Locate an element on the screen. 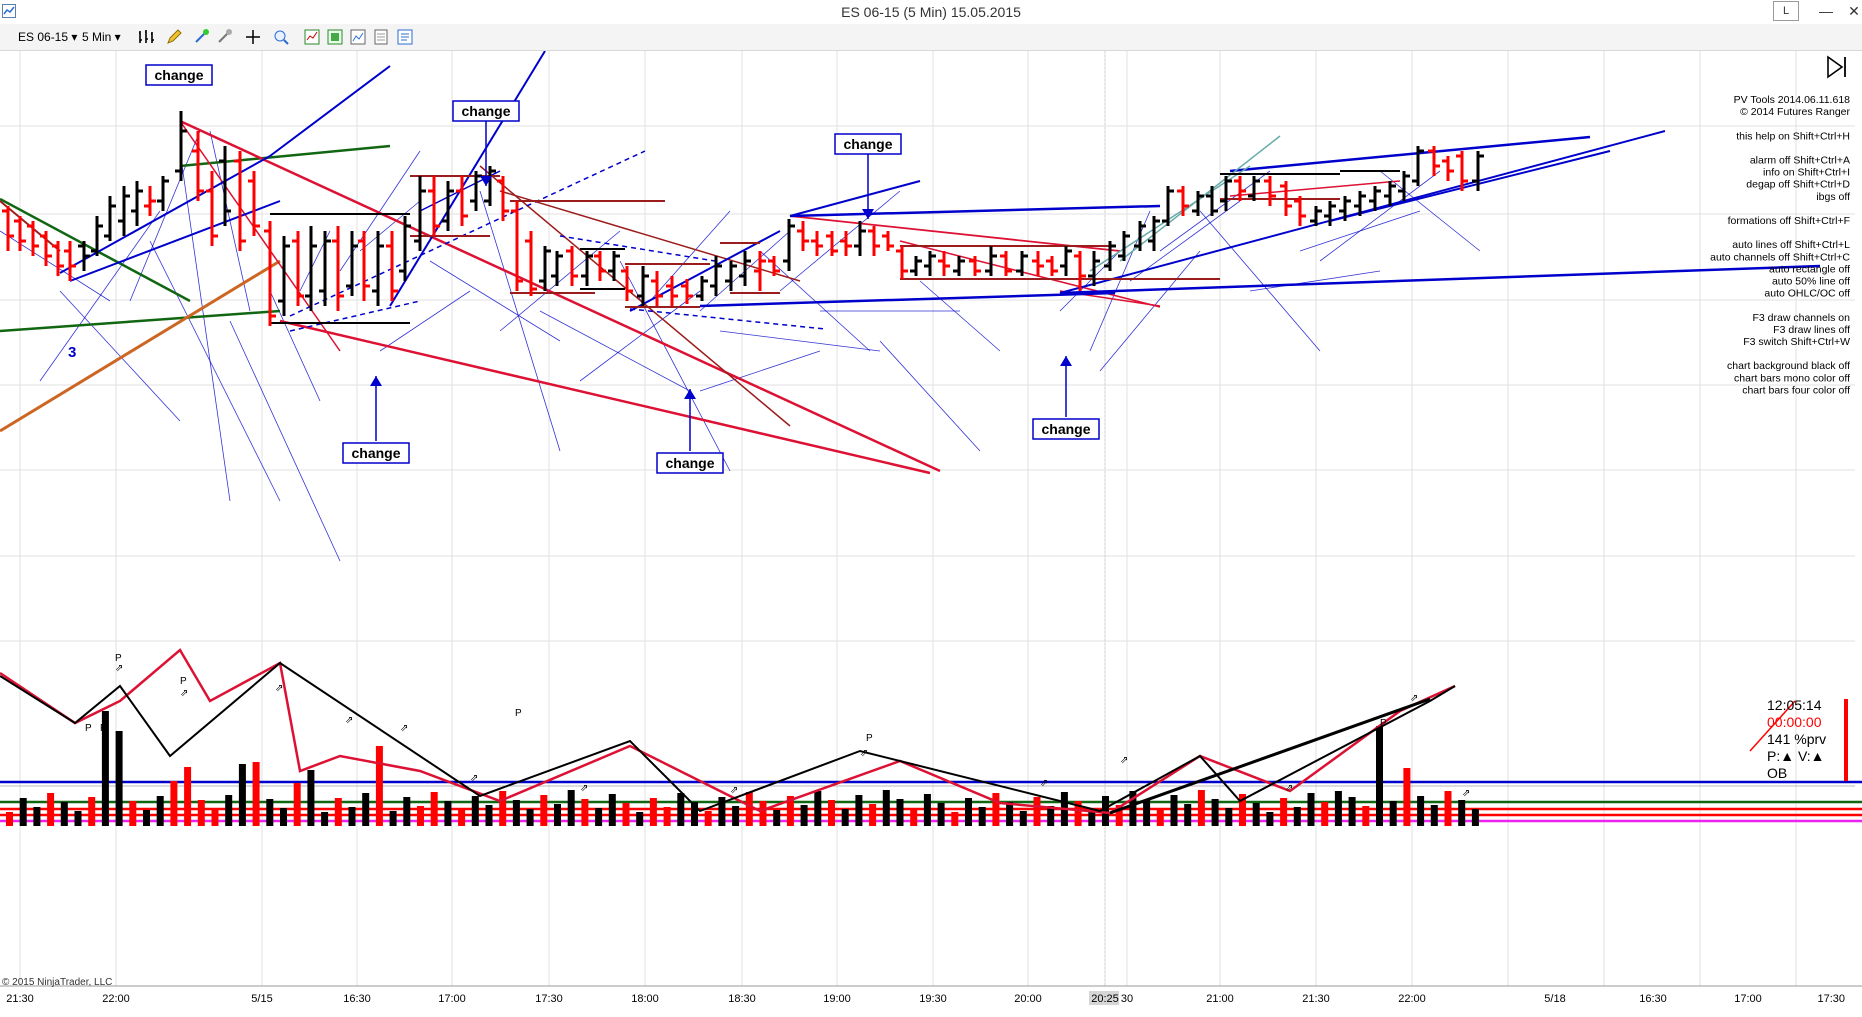  pencil-icon is located at coordinates (174, 37).